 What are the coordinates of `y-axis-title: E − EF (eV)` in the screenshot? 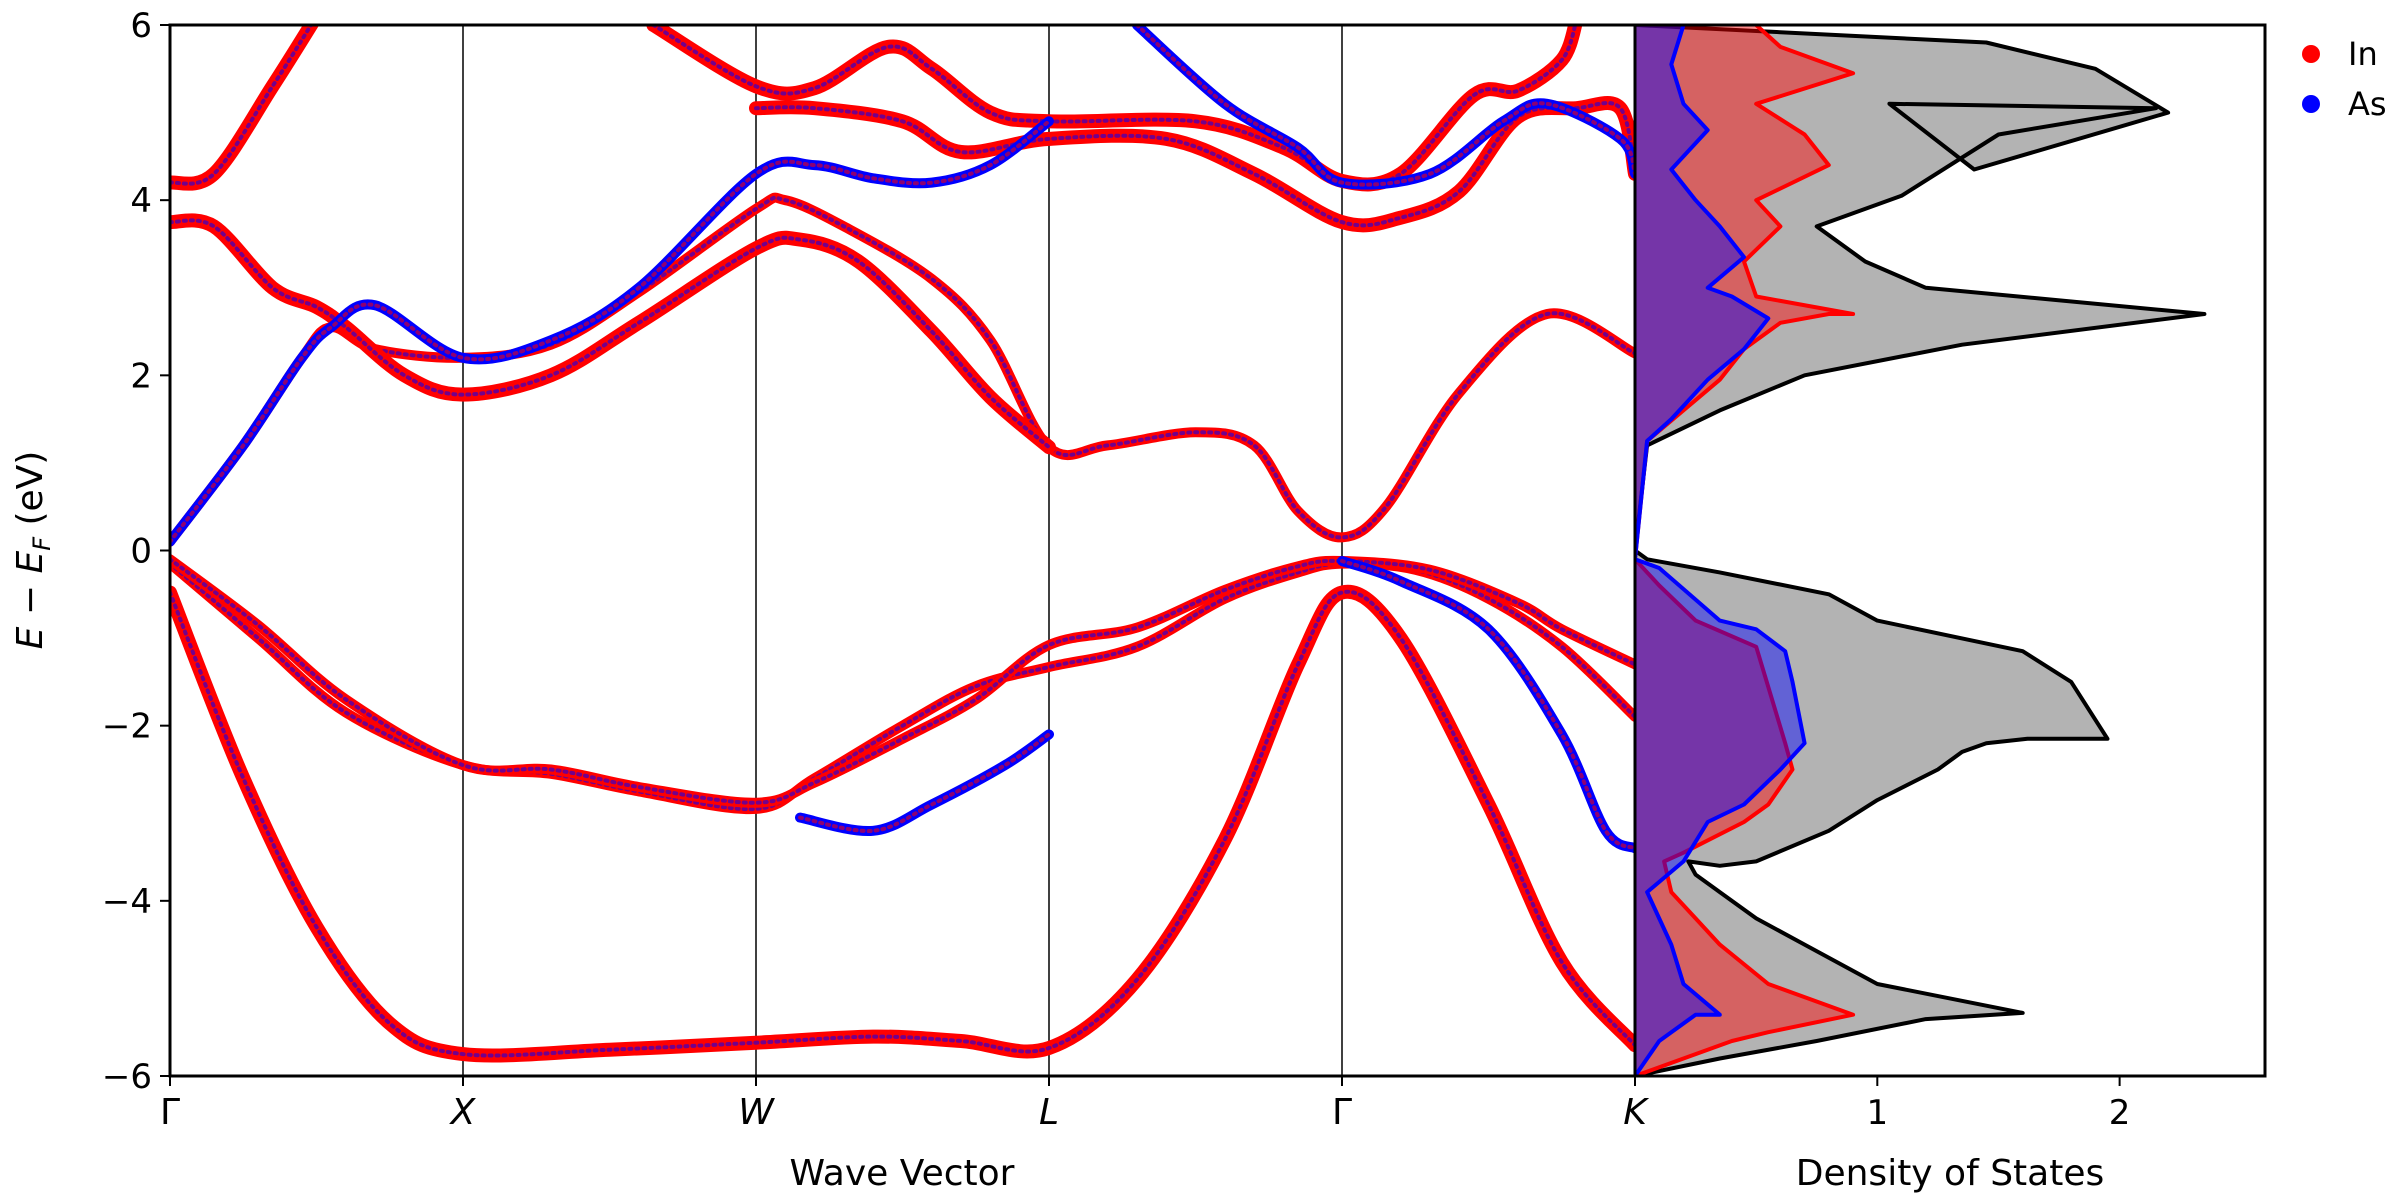 It's located at (33, 550).